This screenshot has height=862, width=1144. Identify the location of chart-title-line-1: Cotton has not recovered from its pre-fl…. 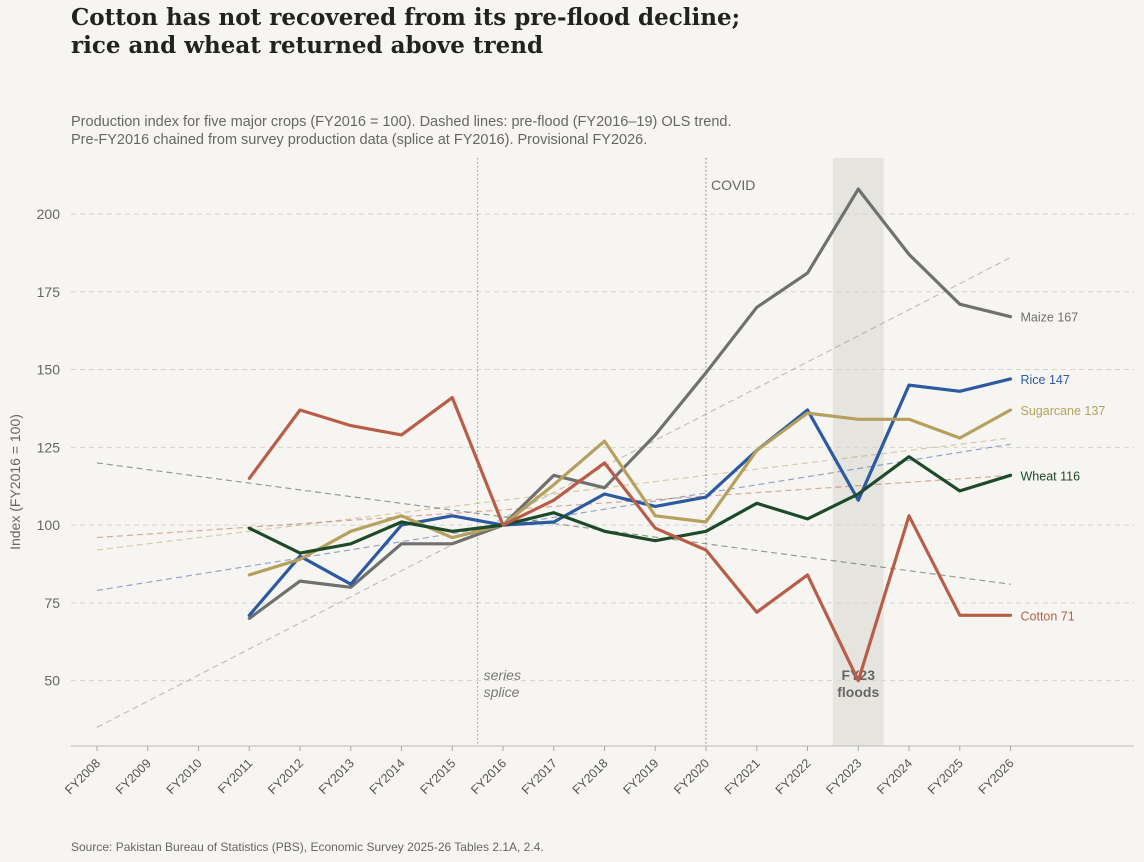
(406, 17).